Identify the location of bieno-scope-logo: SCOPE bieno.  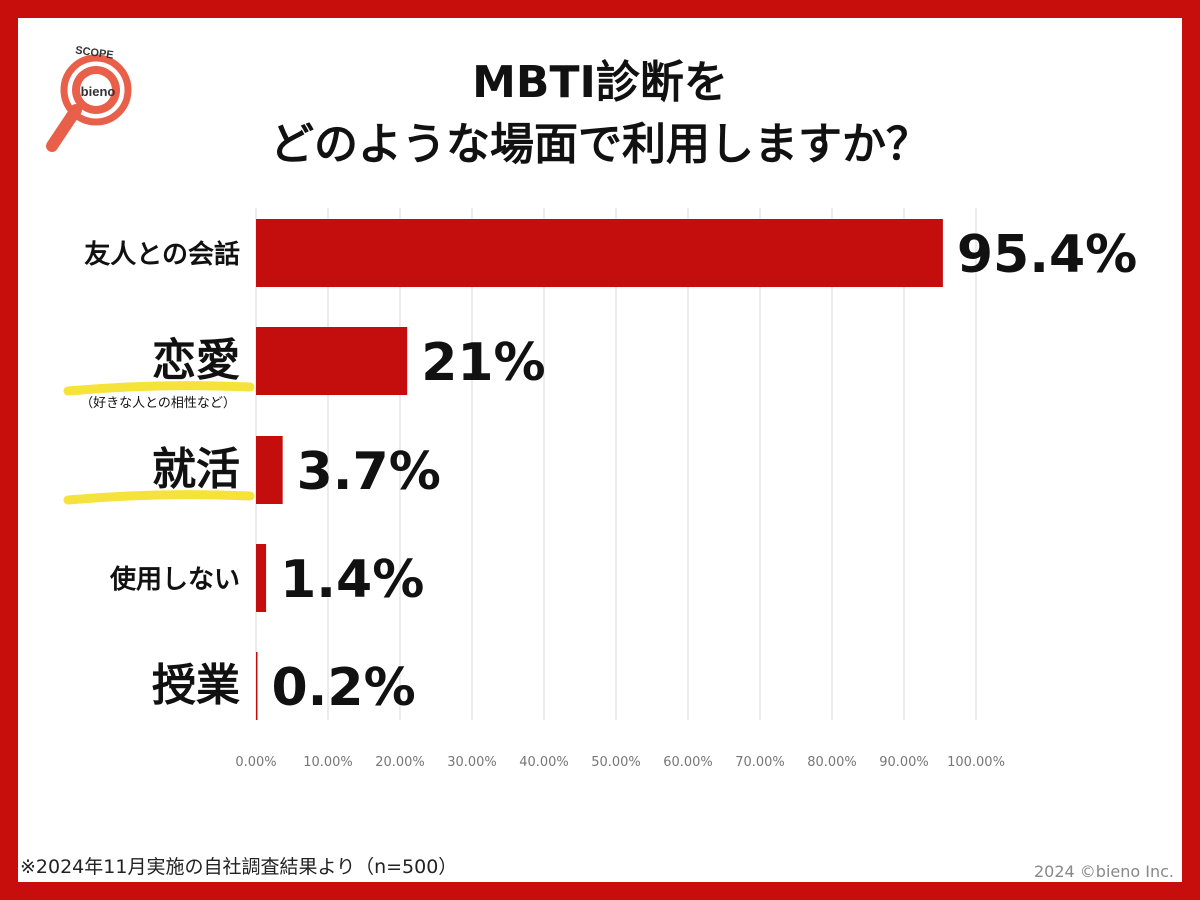
(89, 98).